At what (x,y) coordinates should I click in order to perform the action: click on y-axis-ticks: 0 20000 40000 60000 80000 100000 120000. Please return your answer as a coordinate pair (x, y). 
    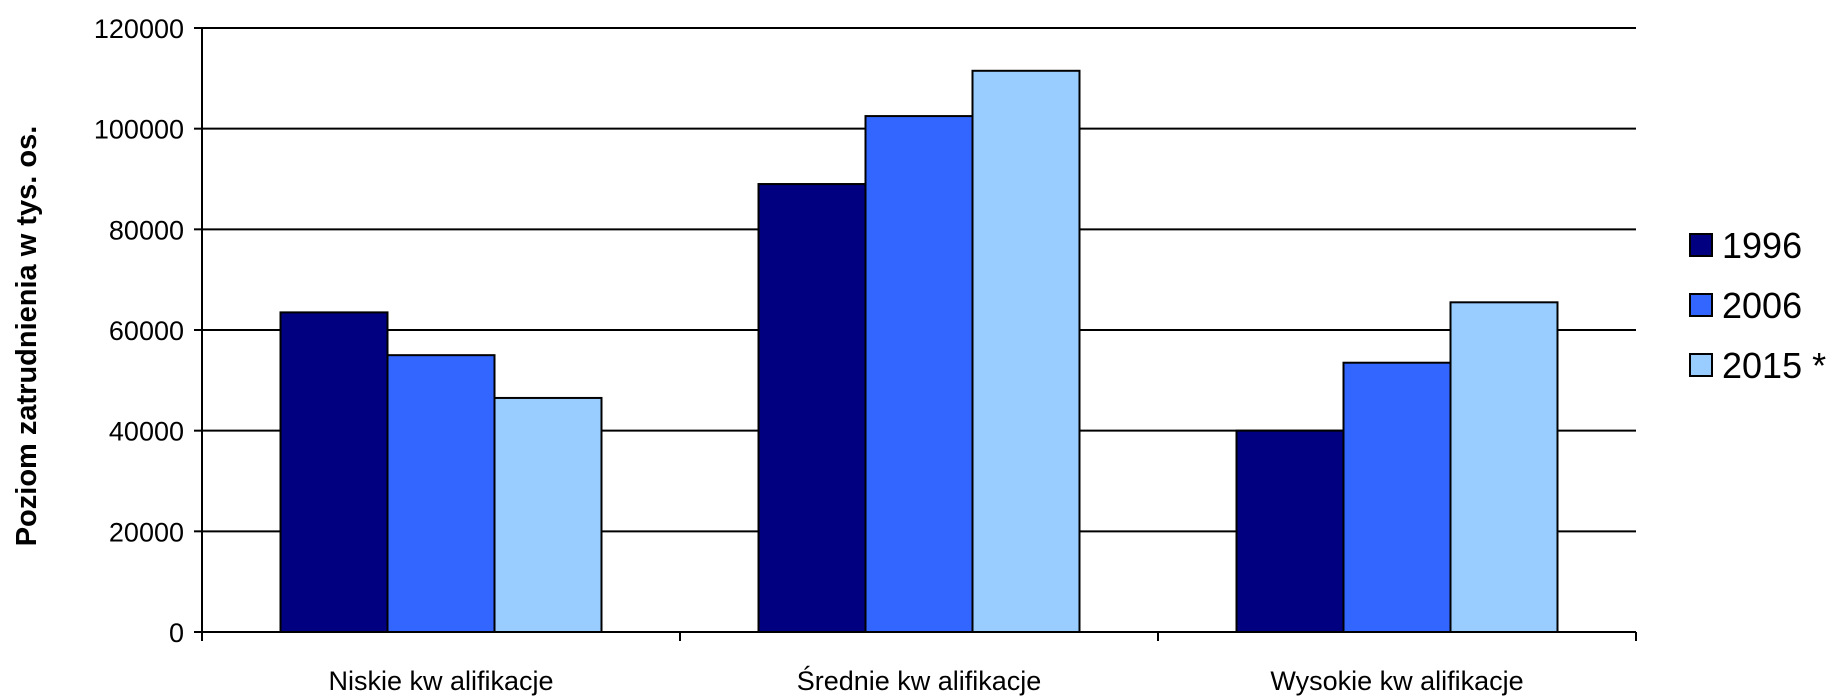
    Looking at the image, I should click on (148, 331).